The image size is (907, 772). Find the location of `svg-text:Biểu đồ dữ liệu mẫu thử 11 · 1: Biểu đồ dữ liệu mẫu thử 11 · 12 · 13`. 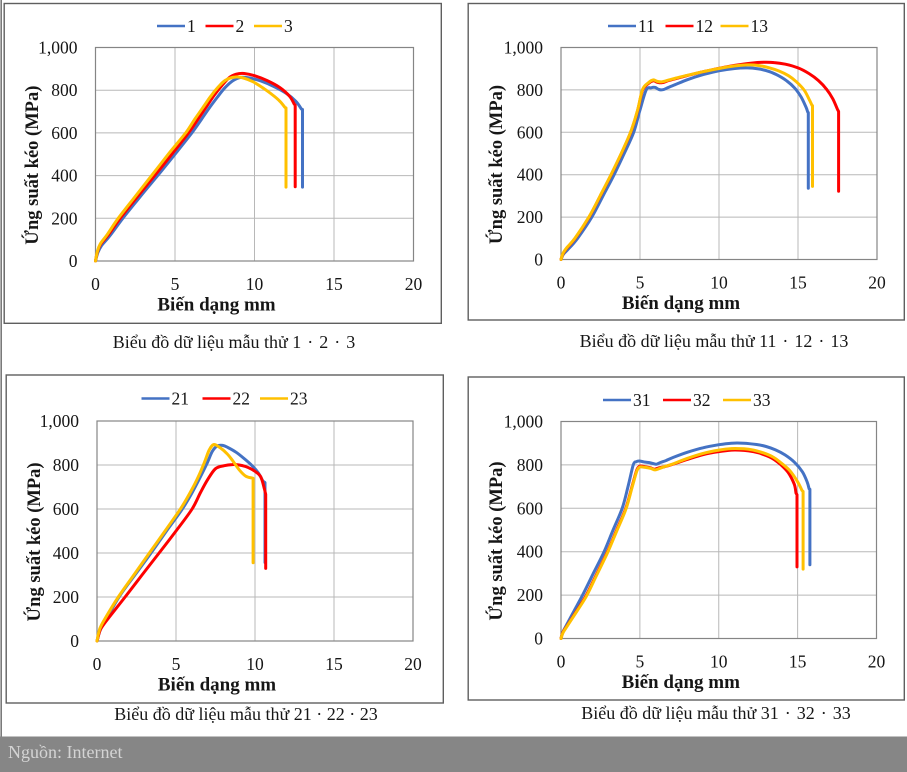

svg-text:Biểu đồ dữ liệu mẫu thử 11 · 1: Biểu đồ dữ liệu mẫu thử 11 · 12 · 13 is located at coordinates (714, 341).